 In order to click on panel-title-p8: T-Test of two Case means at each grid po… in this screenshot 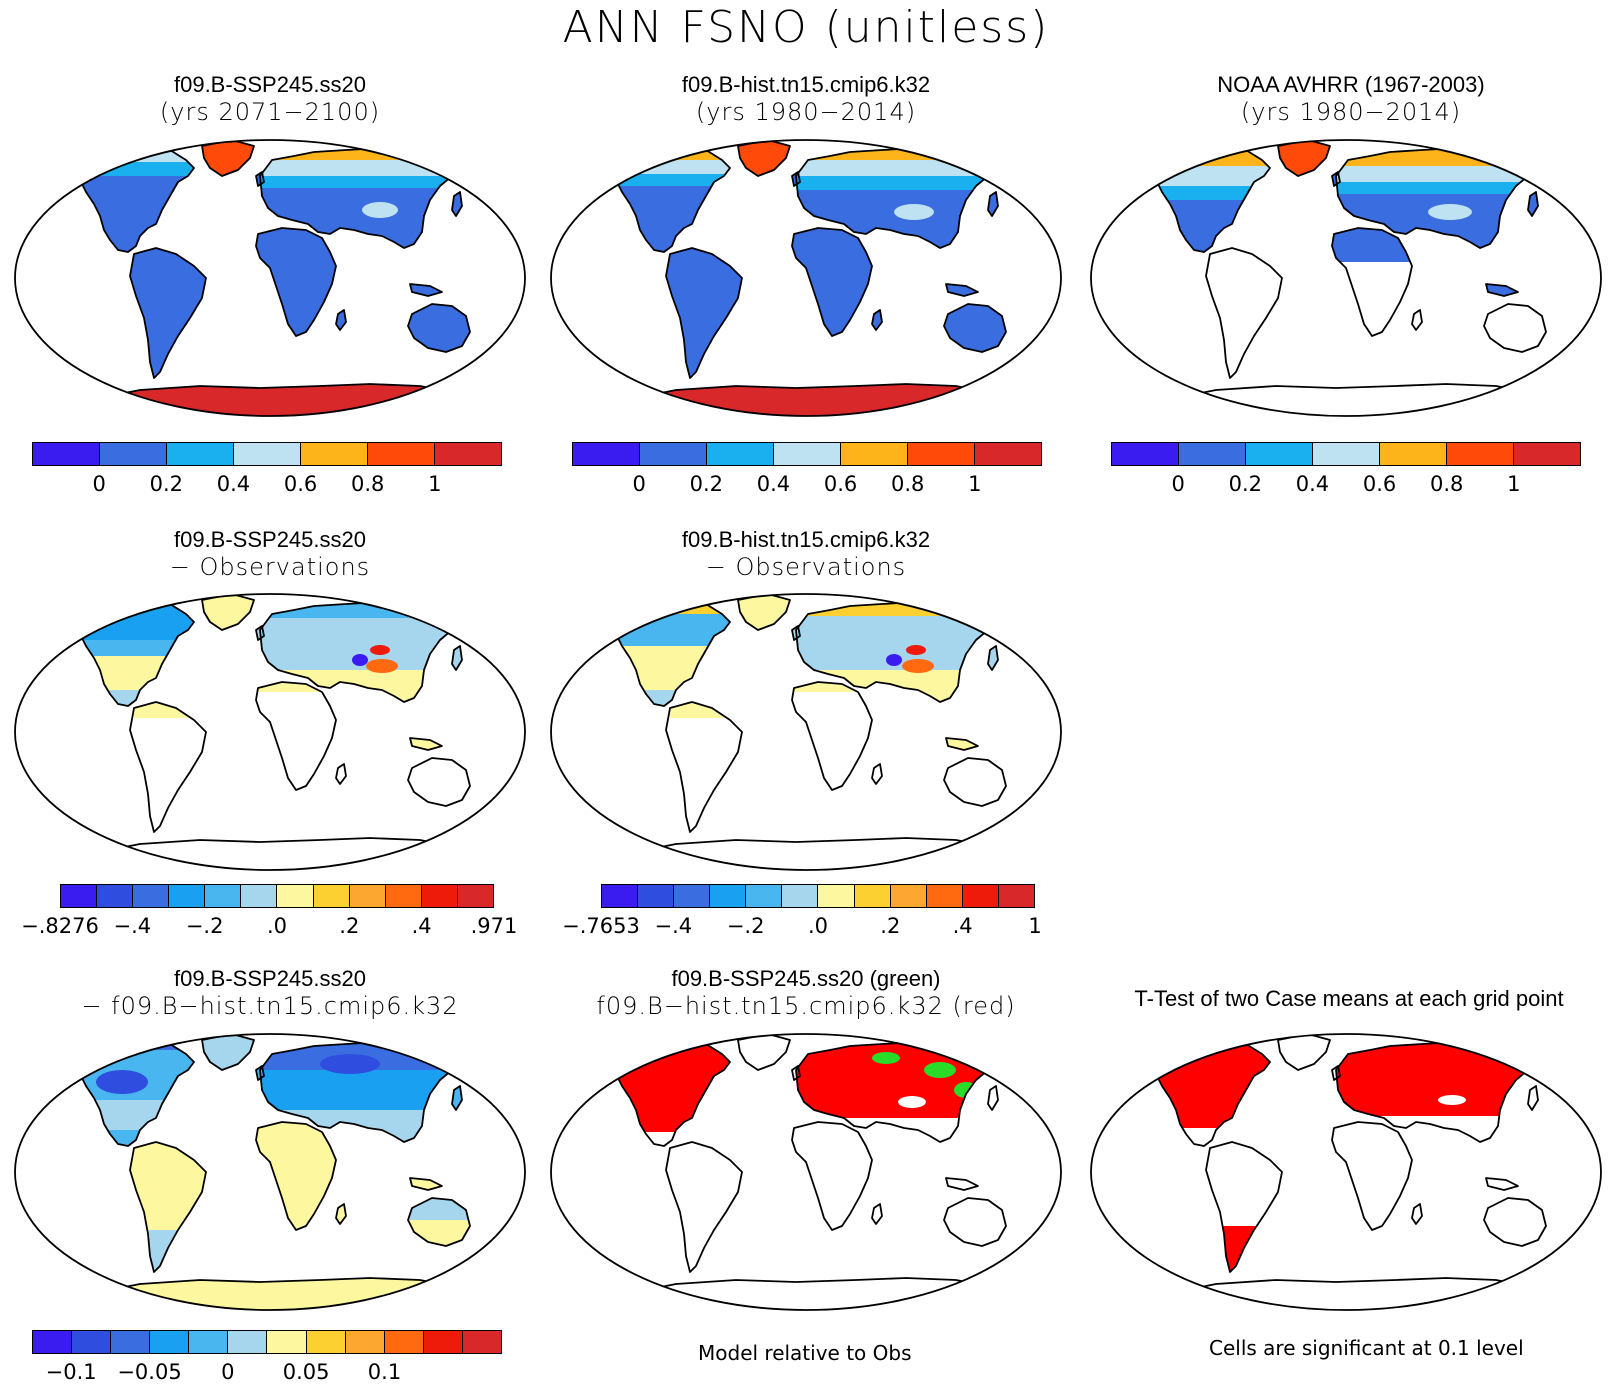, I will do `click(1349, 999)`.